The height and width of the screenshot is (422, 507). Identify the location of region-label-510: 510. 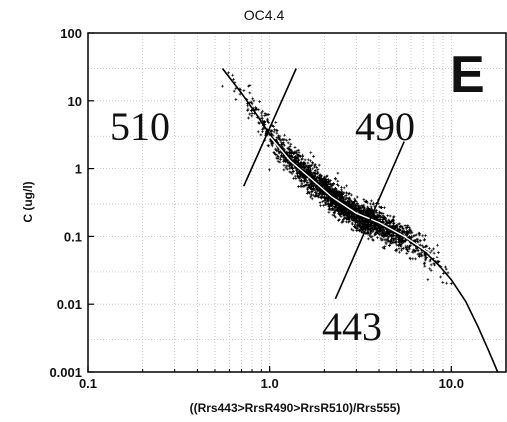
(140, 126).